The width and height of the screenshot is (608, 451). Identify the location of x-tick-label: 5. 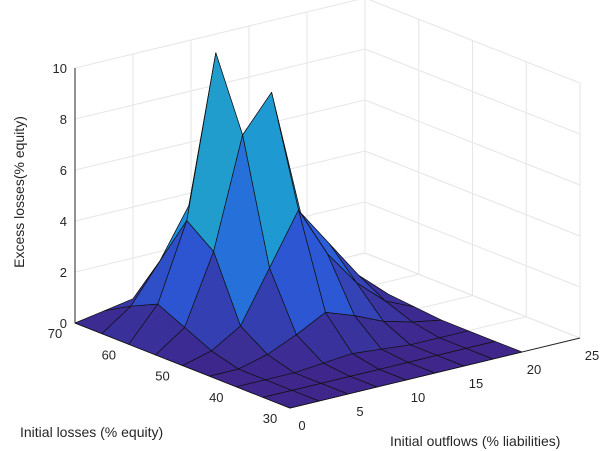
(359, 411).